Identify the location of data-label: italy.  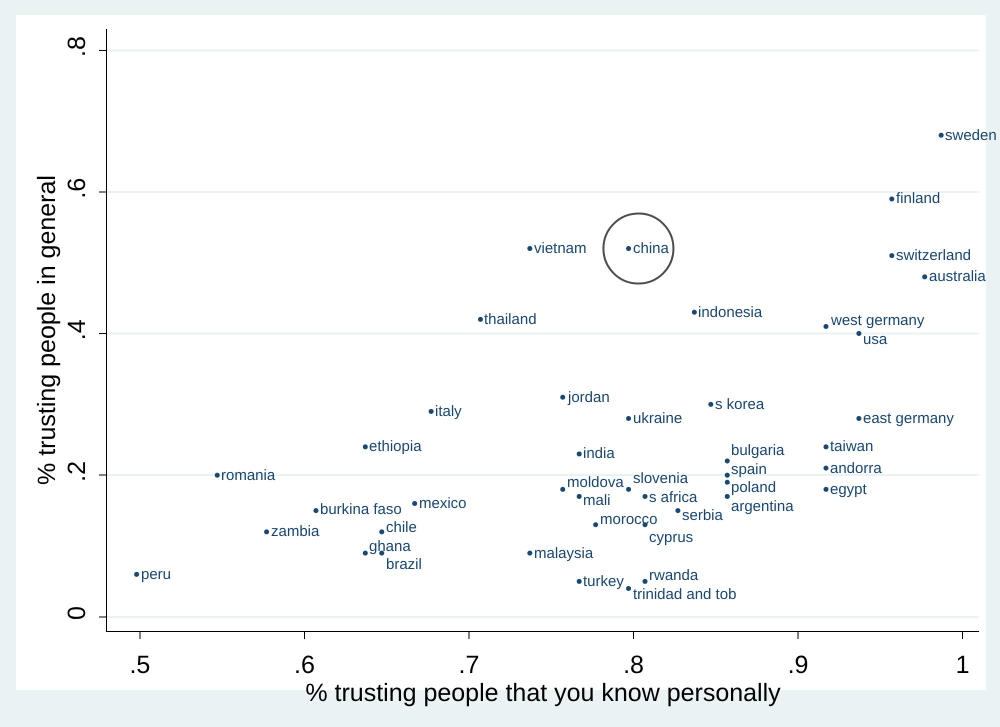
(448, 411).